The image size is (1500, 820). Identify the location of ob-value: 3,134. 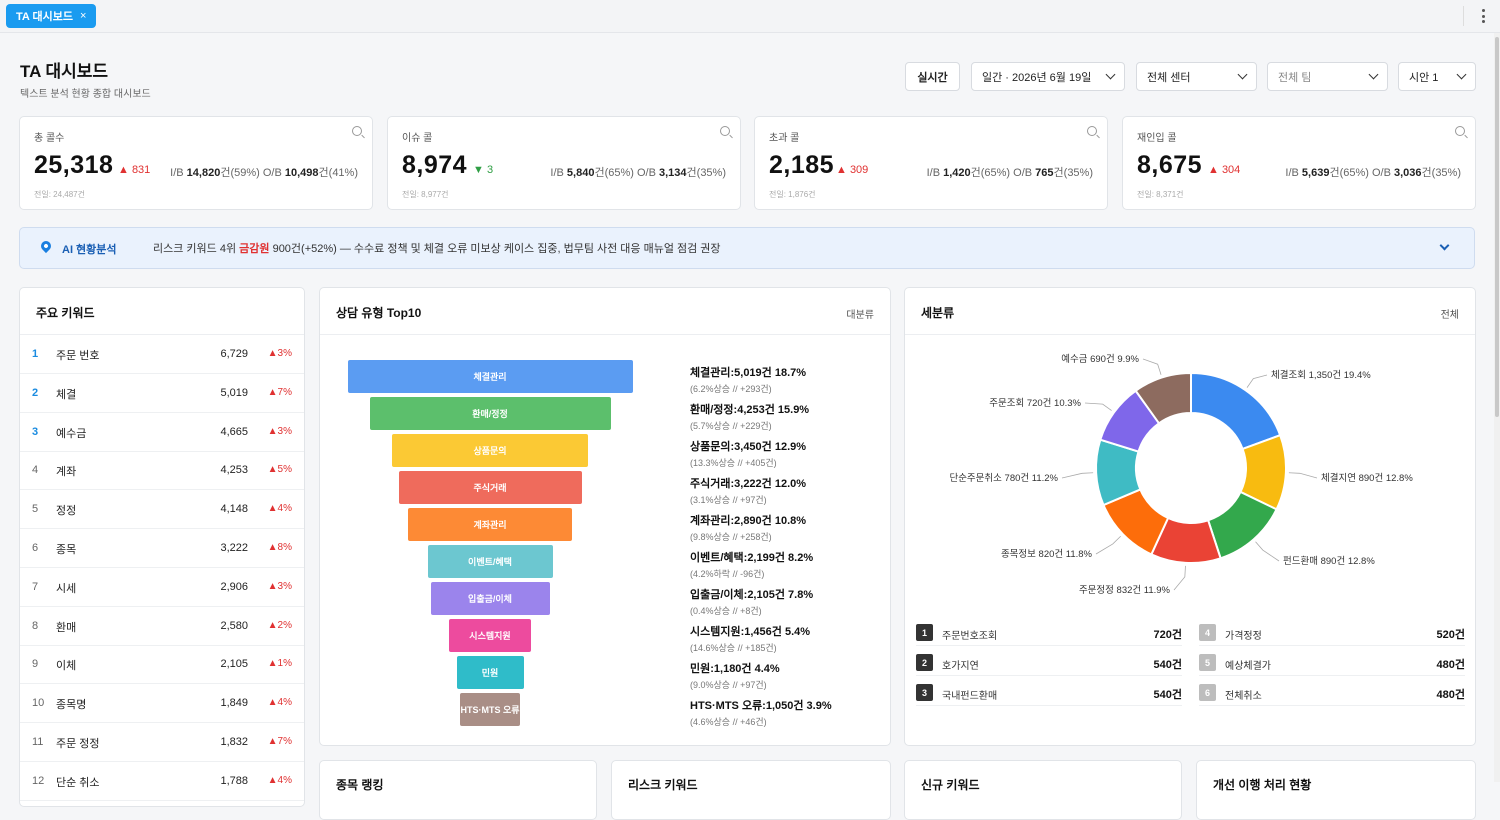
(673, 173).